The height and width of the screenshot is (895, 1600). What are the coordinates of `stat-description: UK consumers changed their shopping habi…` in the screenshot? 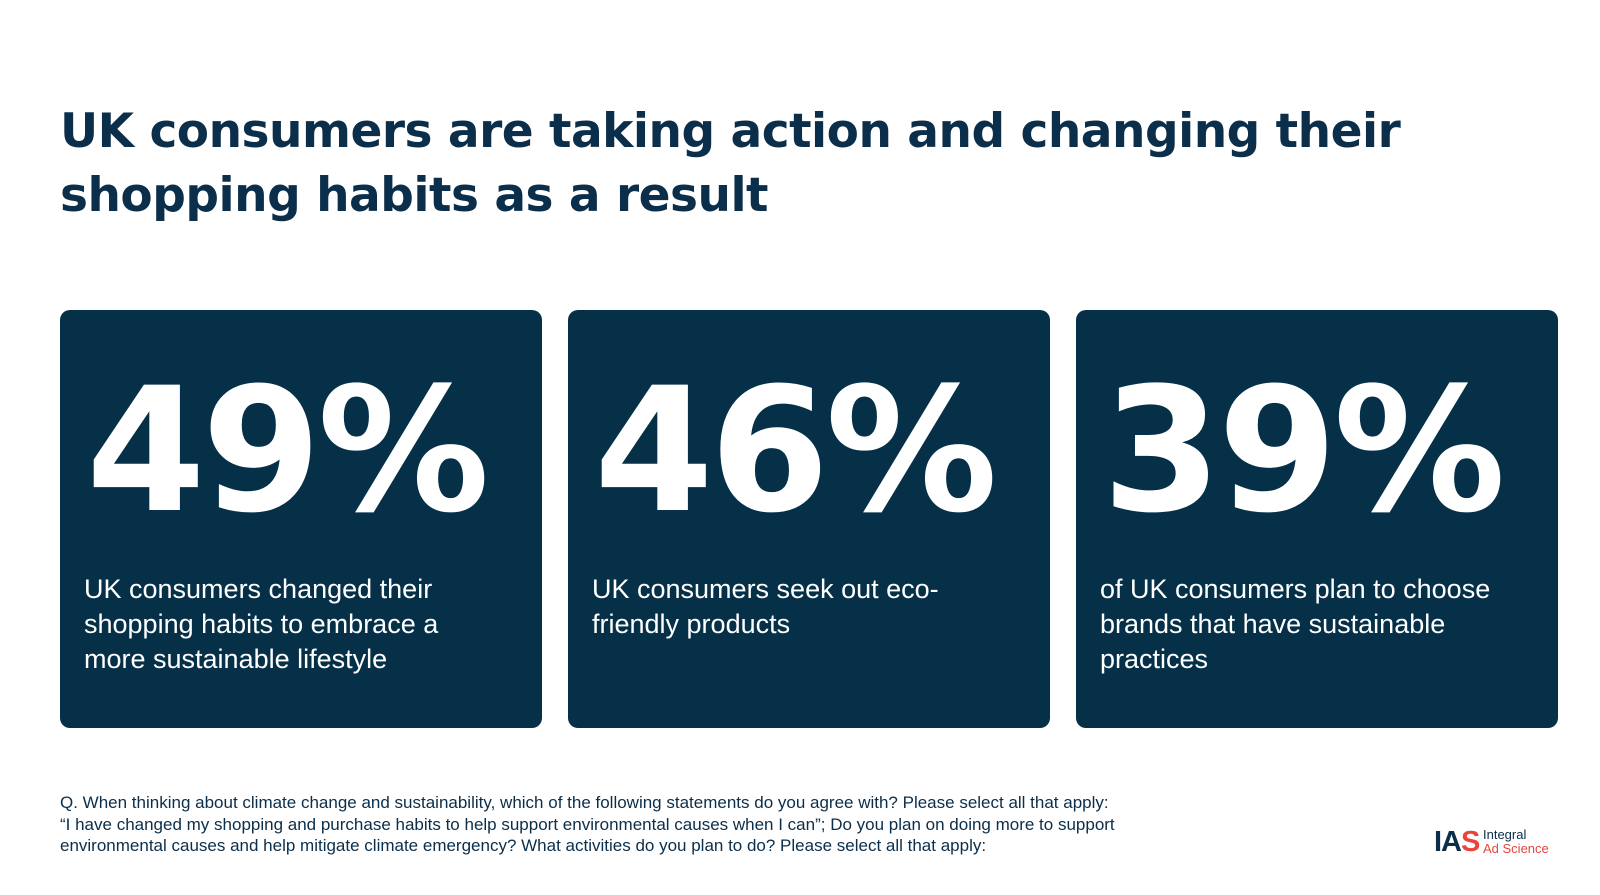 It's located at (261, 624).